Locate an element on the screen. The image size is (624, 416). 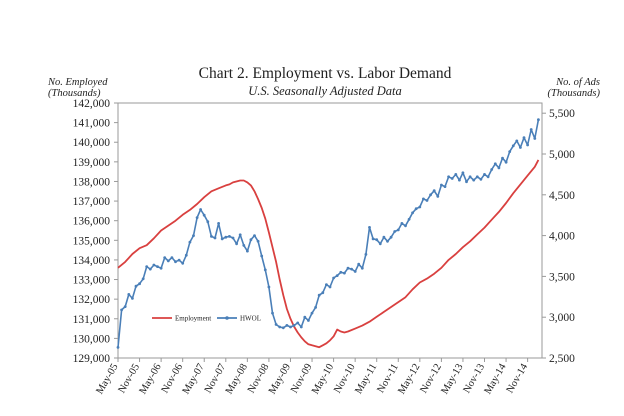
x-axis-tick-label: May-05 is located at coordinates (107, 379).